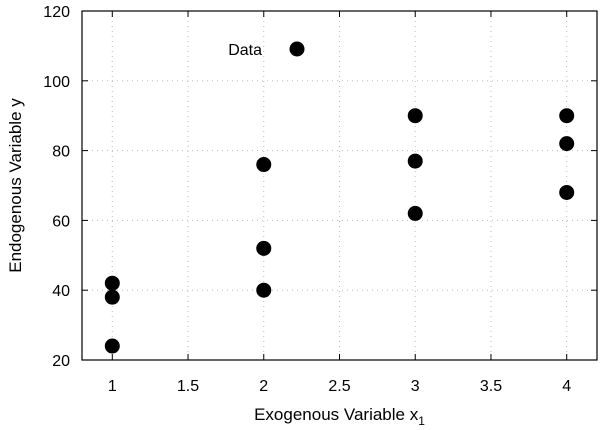  Describe the element at coordinates (56, 12) in the screenshot. I see `y-tick-label: 120` at that location.